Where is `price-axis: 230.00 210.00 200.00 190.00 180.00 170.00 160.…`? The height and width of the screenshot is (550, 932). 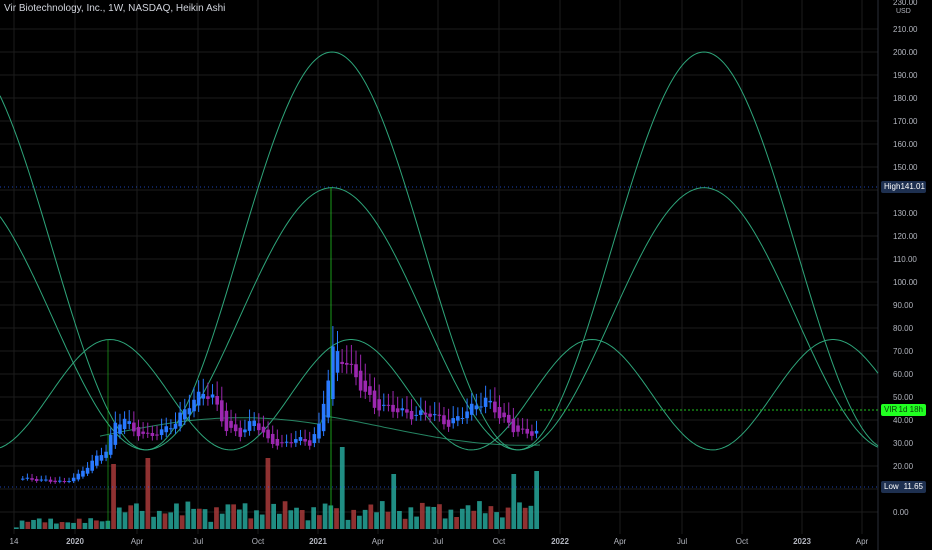 price-axis: 230.00 210.00 200.00 190.00 180.00 170.00 160.… is located at coordinates (905, 258).